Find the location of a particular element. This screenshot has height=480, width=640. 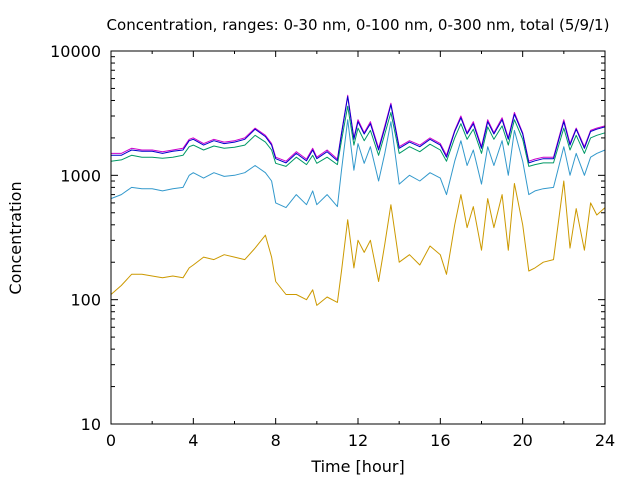

y-tick-label: 10000 is located at coordinates (75, 51).